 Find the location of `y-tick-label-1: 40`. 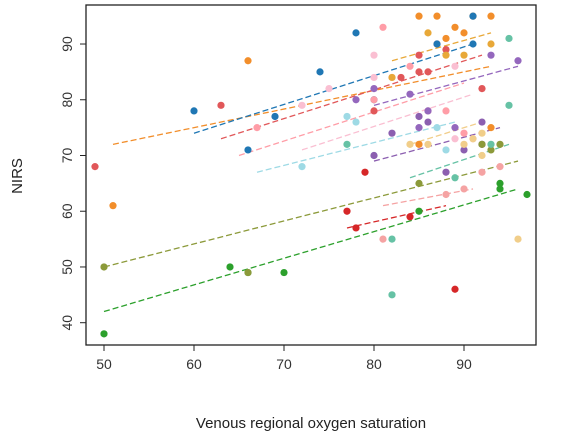

y-tick-label-1: 40 is located at coordinates (67, 323).